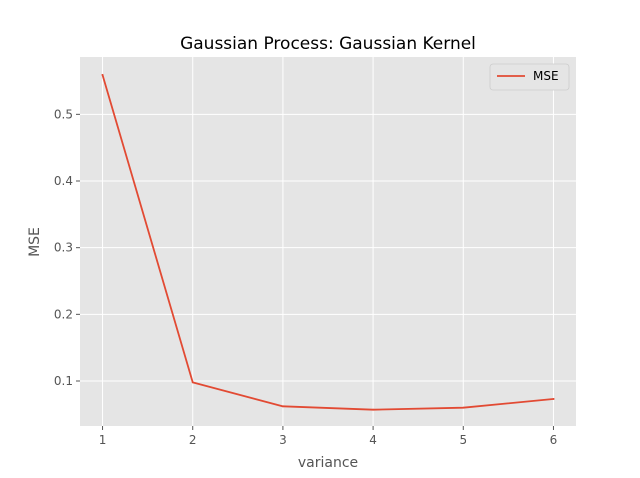 Image resolution: width=640 pixels, height=478 pixels. What do you see at coordinates (373, 440) in the screenshot?
I see `x-tick-label: 4` at bounding box center [373, 440].